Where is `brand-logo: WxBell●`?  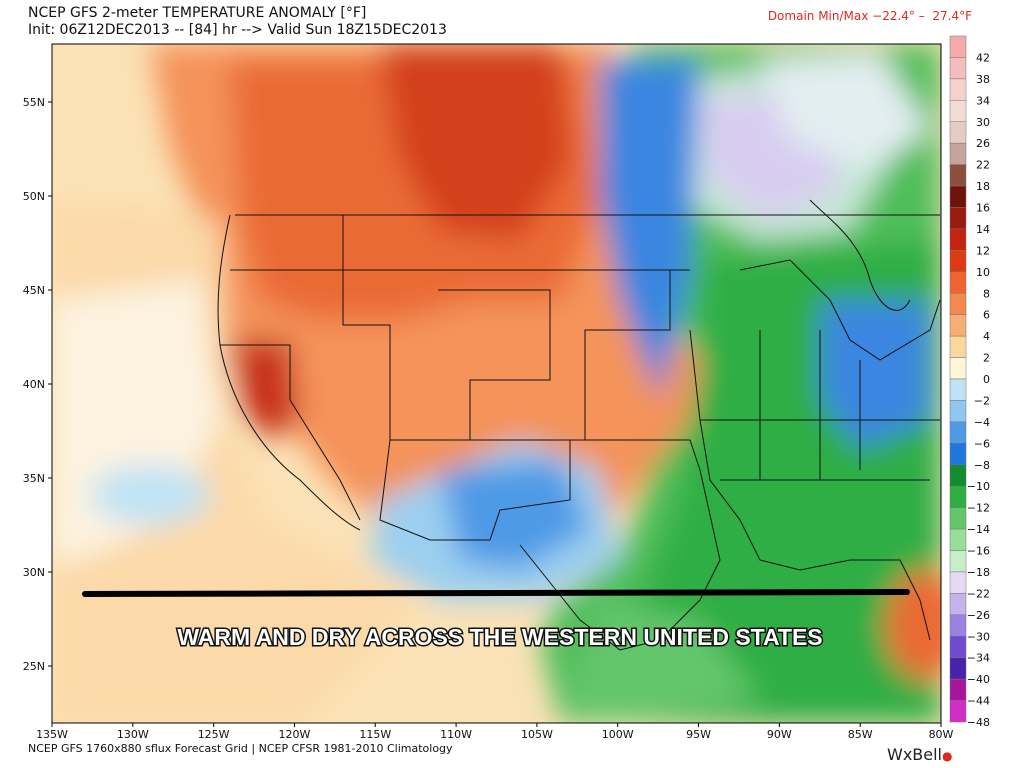 brand-logo: WxBell● is located at coordinates (920, 754).